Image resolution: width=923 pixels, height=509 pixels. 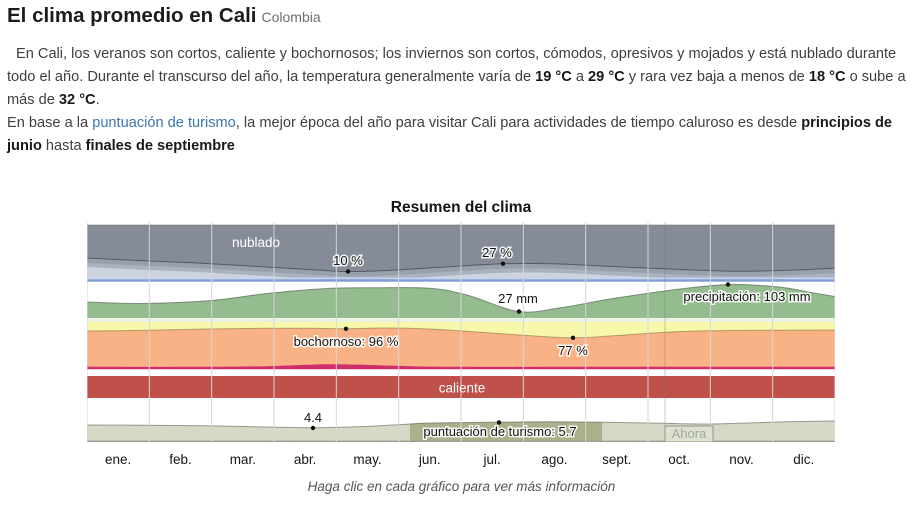 I want to click on temp-min-value: 18 °C, so click(x=827, y=77).